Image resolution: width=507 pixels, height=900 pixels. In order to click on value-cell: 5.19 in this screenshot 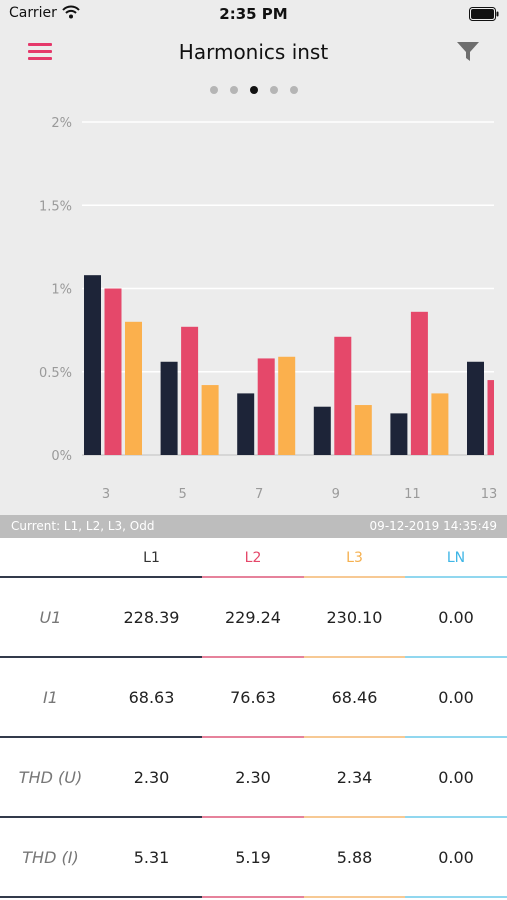, I will do `click(253, 857)`.